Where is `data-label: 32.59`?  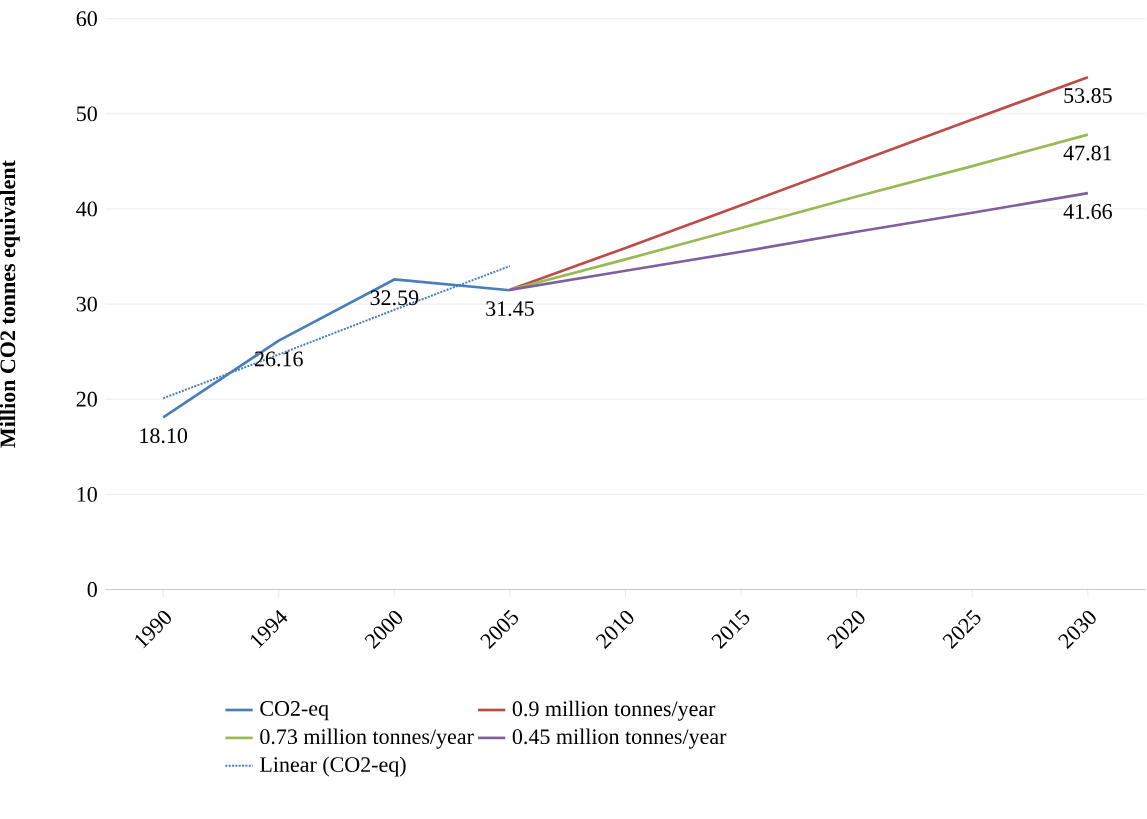
data-label: 32.59 is located at coordinates (394, 298).